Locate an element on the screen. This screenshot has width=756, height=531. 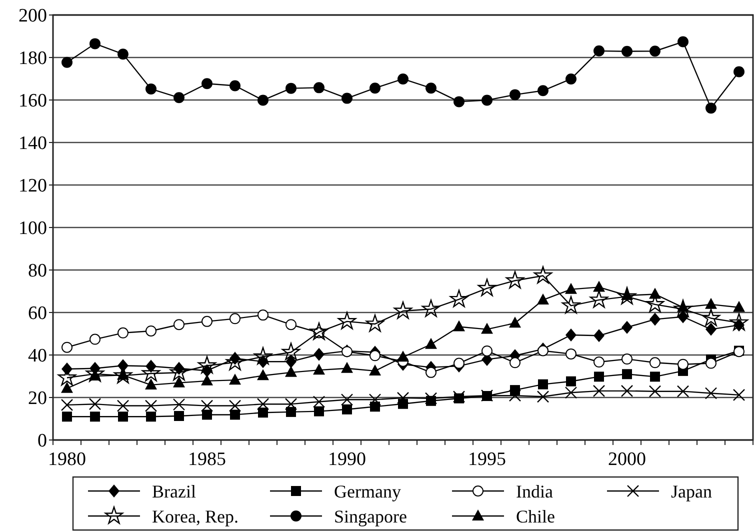
legend-label: Chile is located at coordinates (536, 516).